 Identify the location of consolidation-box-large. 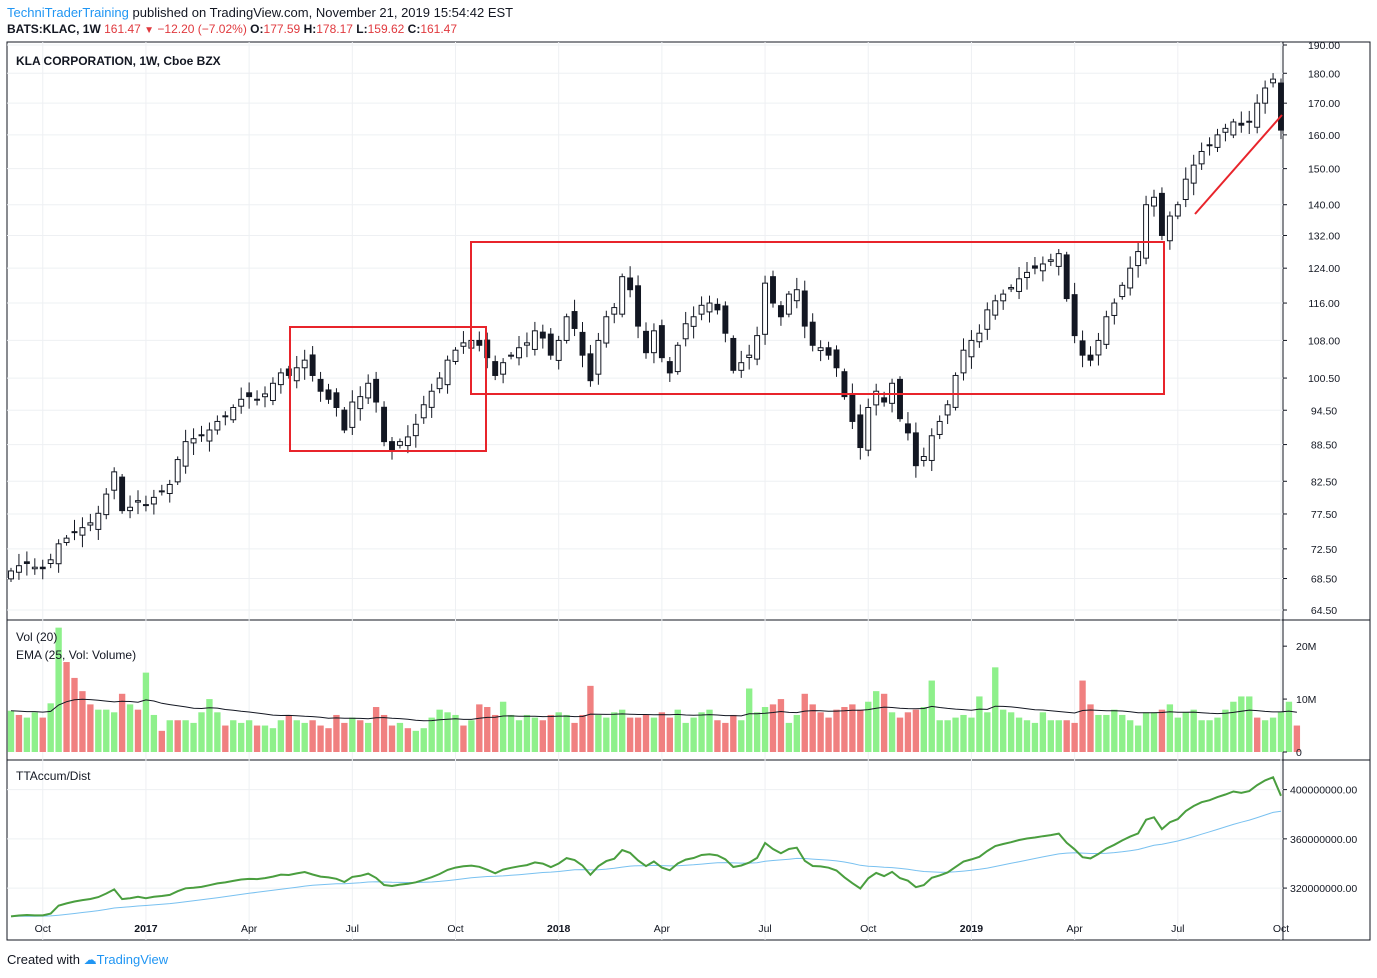
(817, 318).